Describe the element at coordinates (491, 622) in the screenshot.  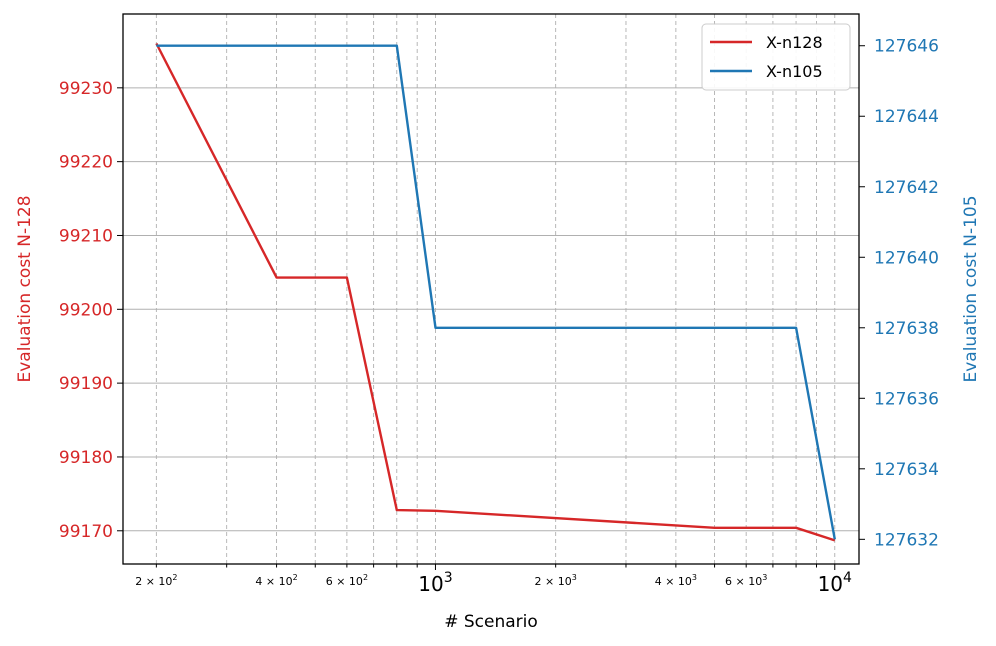
I see `x-axis-label: # Scenario` at that location.